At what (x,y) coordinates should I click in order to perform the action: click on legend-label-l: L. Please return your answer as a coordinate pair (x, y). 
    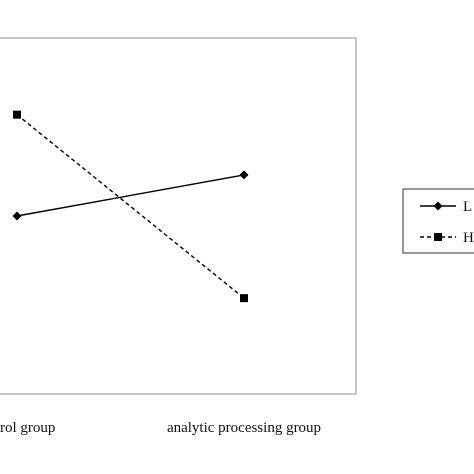
    Looking at the image, I should click on (467, 207).